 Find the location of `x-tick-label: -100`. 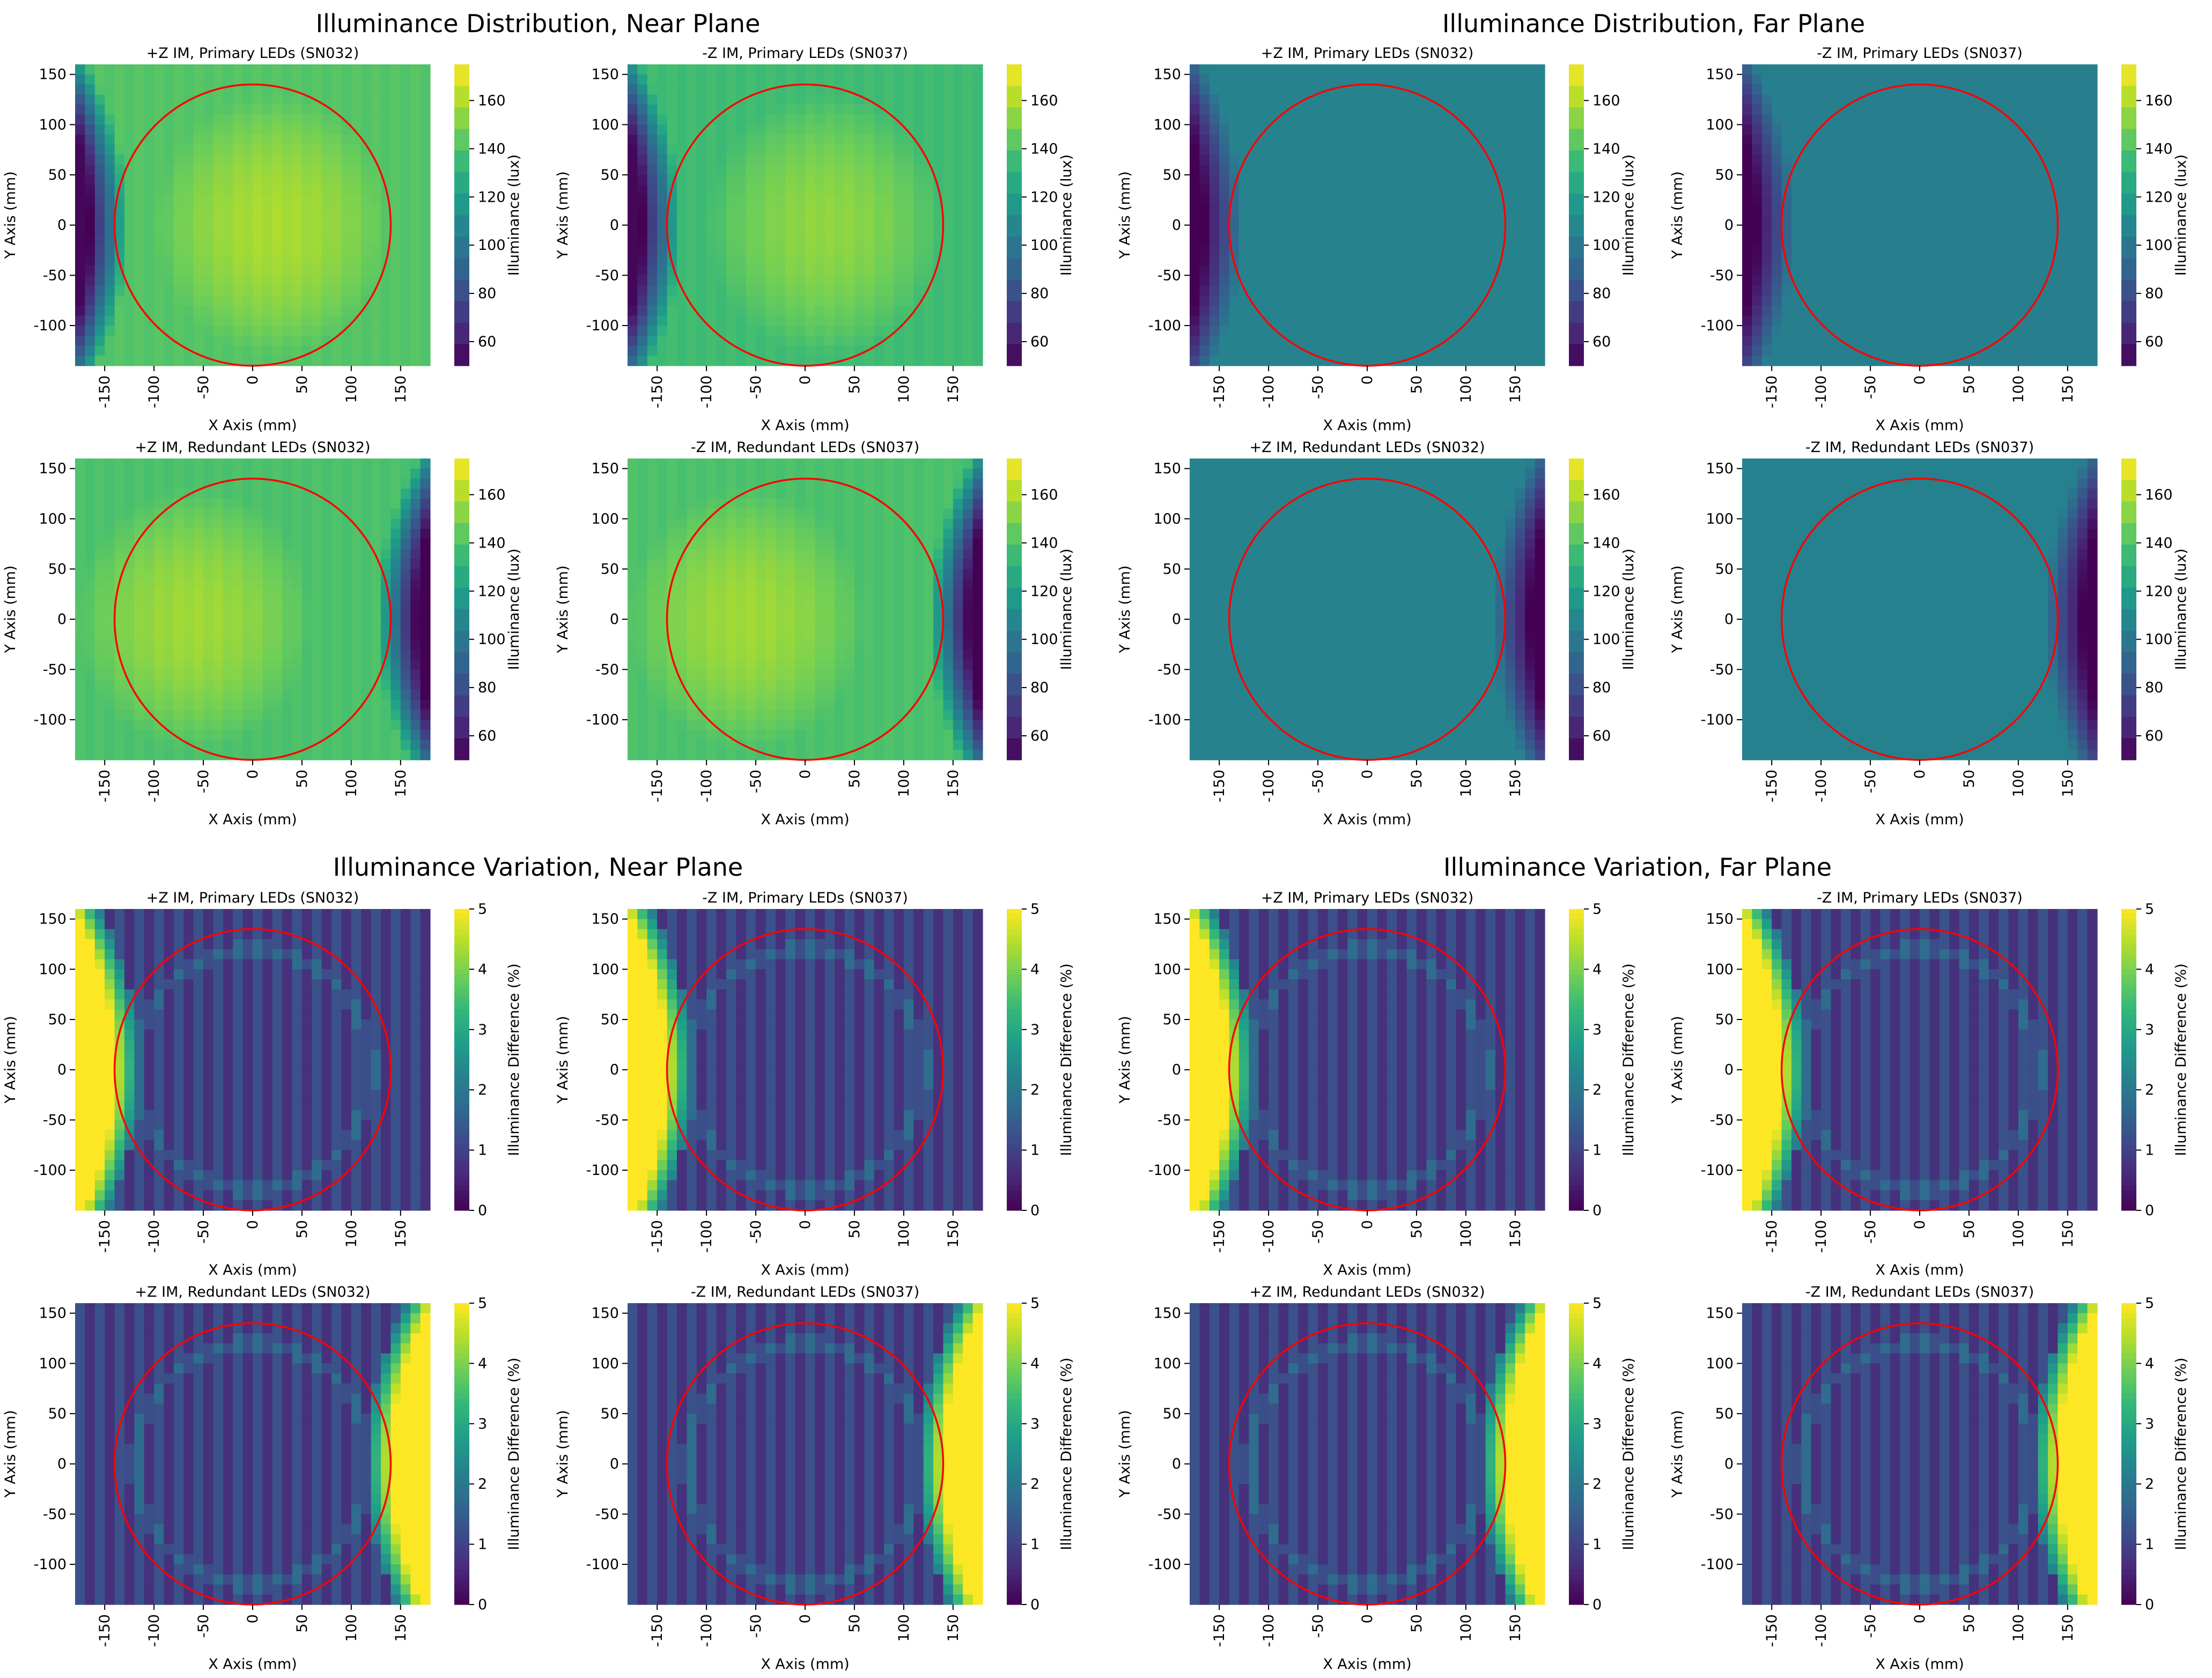

x-tick-label: -100 is located at coordinates (1822, 391).